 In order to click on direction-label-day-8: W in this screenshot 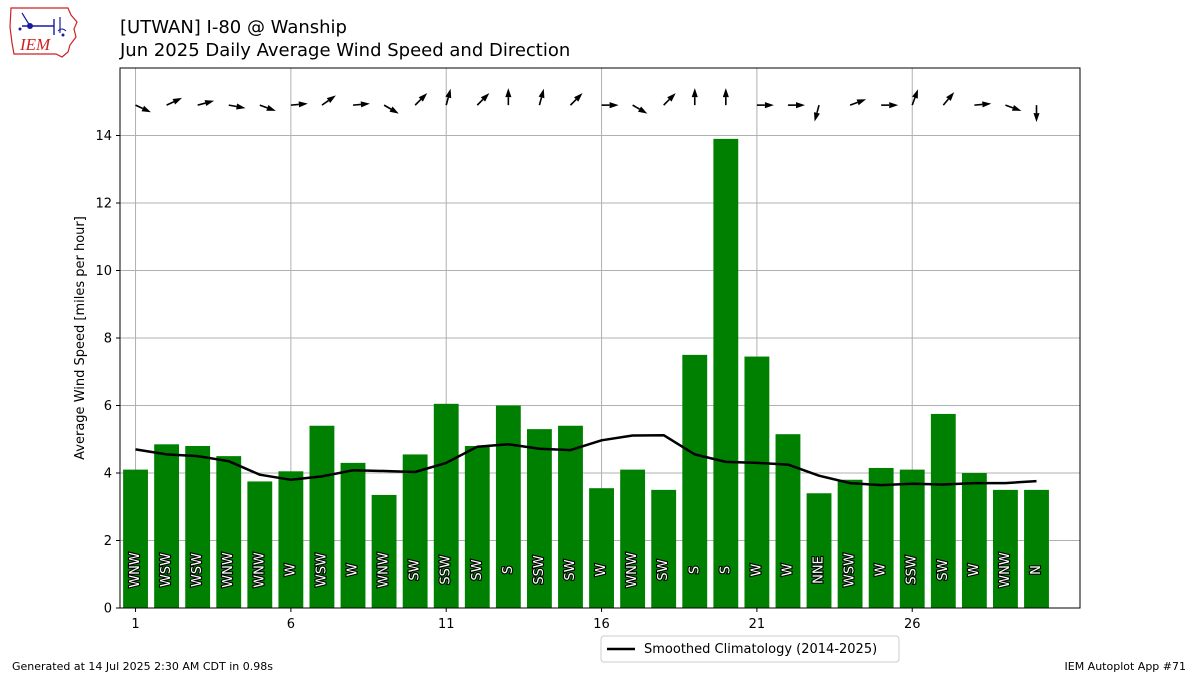, I will do `click(353, 569)`.